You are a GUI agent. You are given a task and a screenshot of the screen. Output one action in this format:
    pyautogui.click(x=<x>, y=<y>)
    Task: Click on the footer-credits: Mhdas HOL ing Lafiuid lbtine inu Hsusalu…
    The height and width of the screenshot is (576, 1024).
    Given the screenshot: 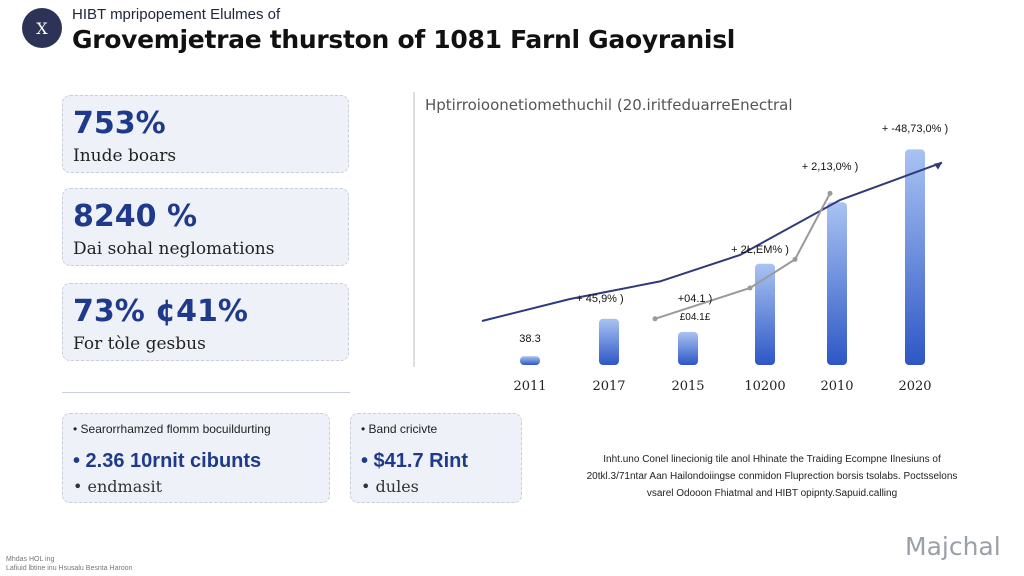 What is the action you would take?
    pyautogui.click(x=69, y=564)
    